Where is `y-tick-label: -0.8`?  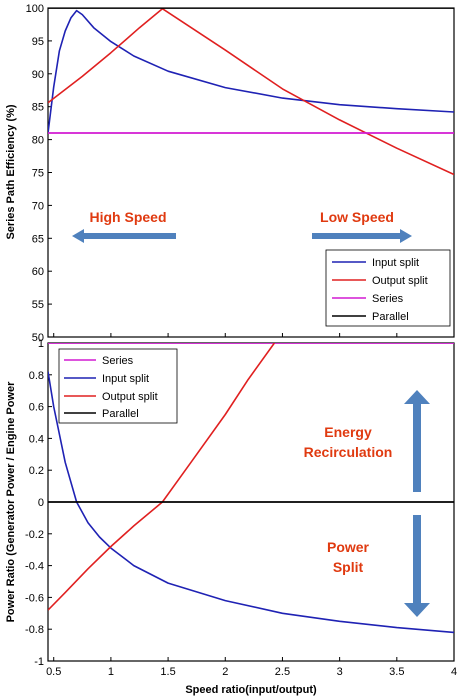 y-tick-label: -0.8 is located at coordinates (34, 630).